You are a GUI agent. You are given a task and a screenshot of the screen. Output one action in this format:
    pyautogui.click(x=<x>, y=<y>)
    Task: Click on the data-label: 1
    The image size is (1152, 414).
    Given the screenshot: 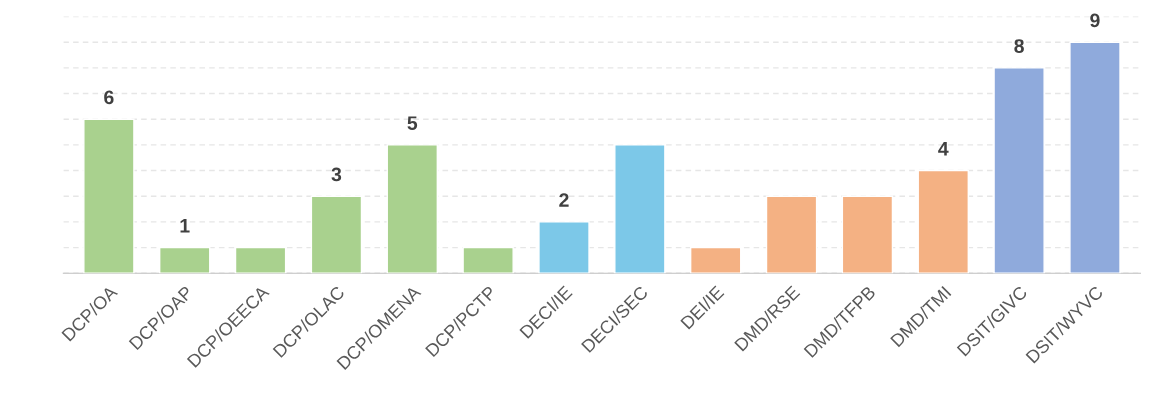 What is the action you would take?
    pyautogui.click(x=185, y=226)
    